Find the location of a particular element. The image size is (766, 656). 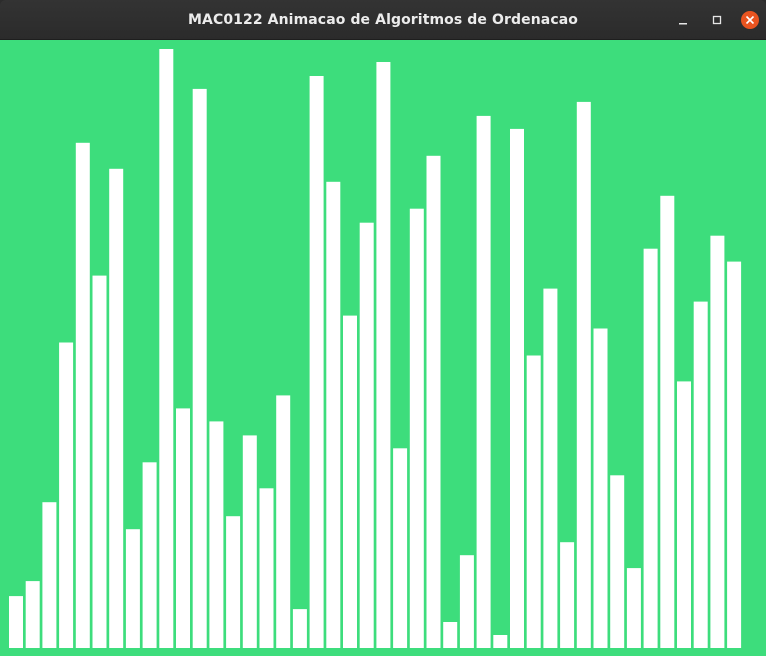

maximize-button is located at coordinates (717, 20).